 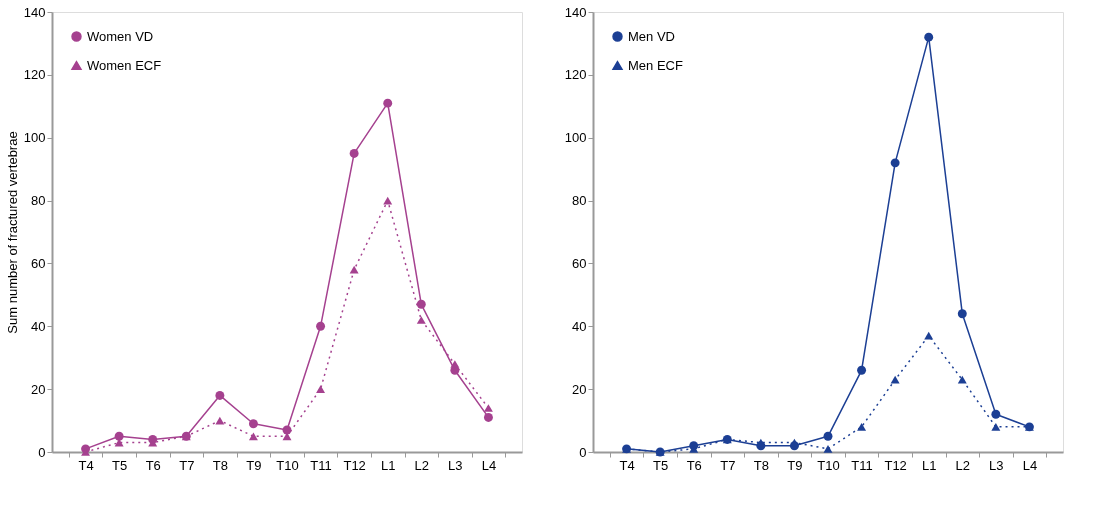 What do you see at coordinates (124, 65) in the screenshot?
I see `legend-label: Women ECF` at bounding box center [124, 65].